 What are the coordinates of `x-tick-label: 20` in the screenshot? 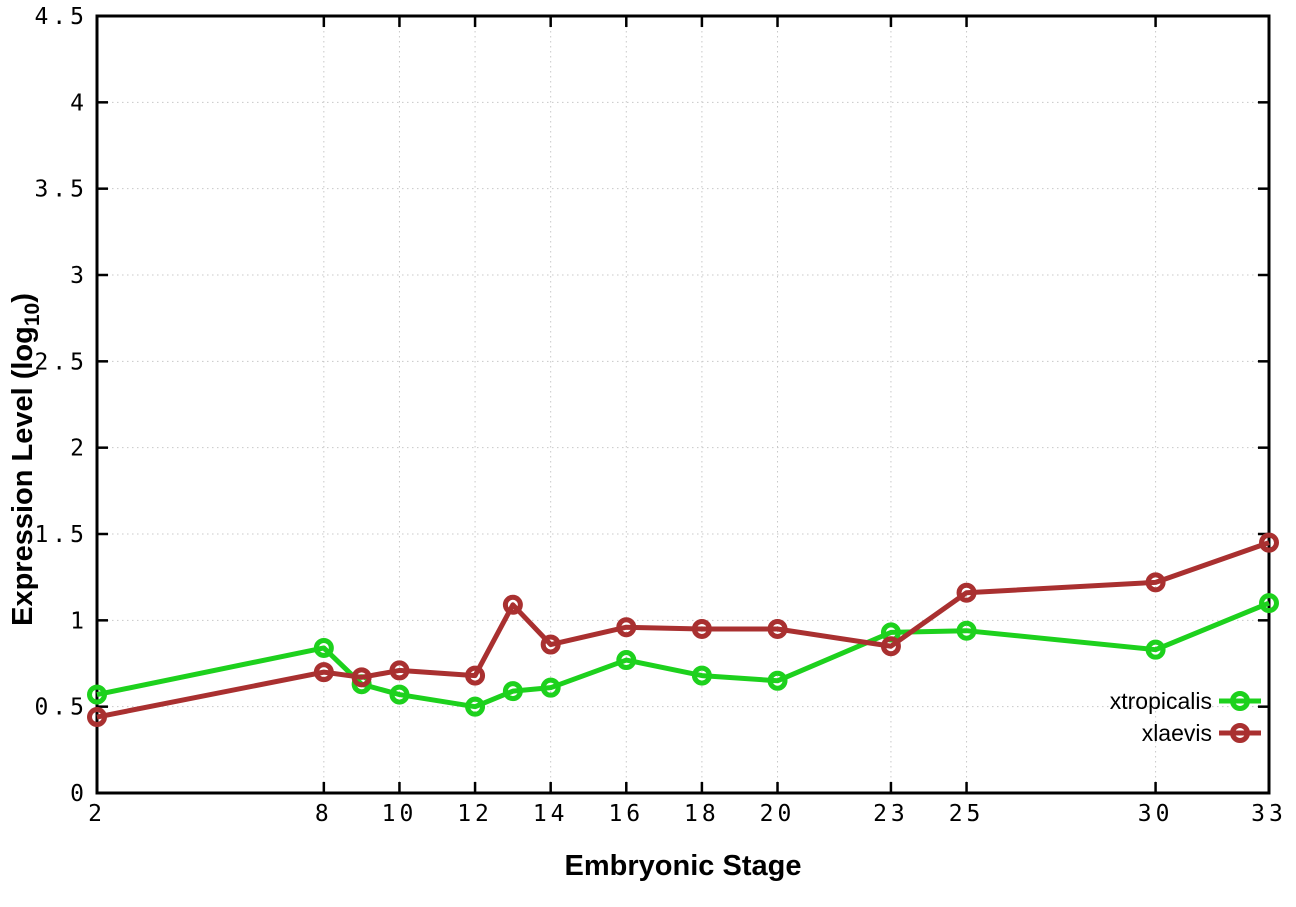 It's located at (778, 814).